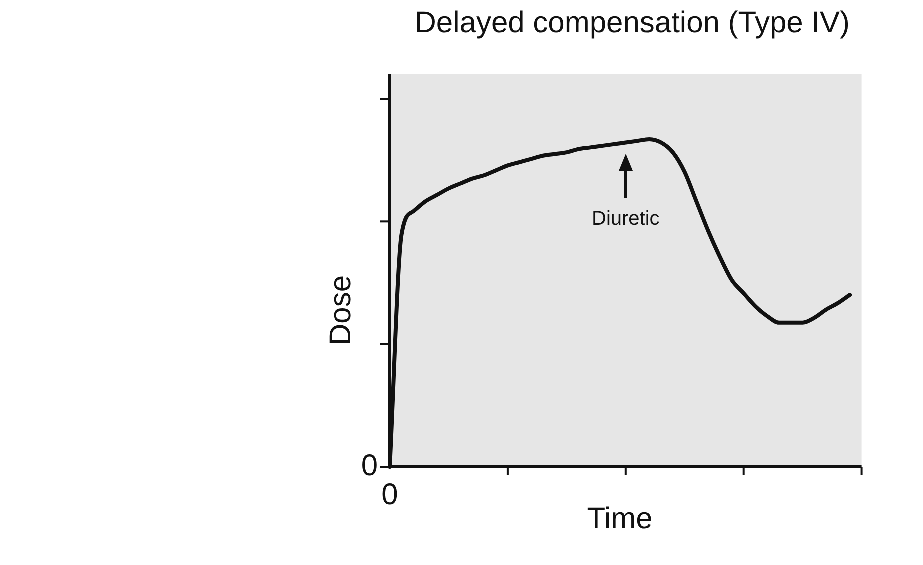 This screenshot has width=923, height=565. I want to click on annotation: Diuretic, so click(626, 219).